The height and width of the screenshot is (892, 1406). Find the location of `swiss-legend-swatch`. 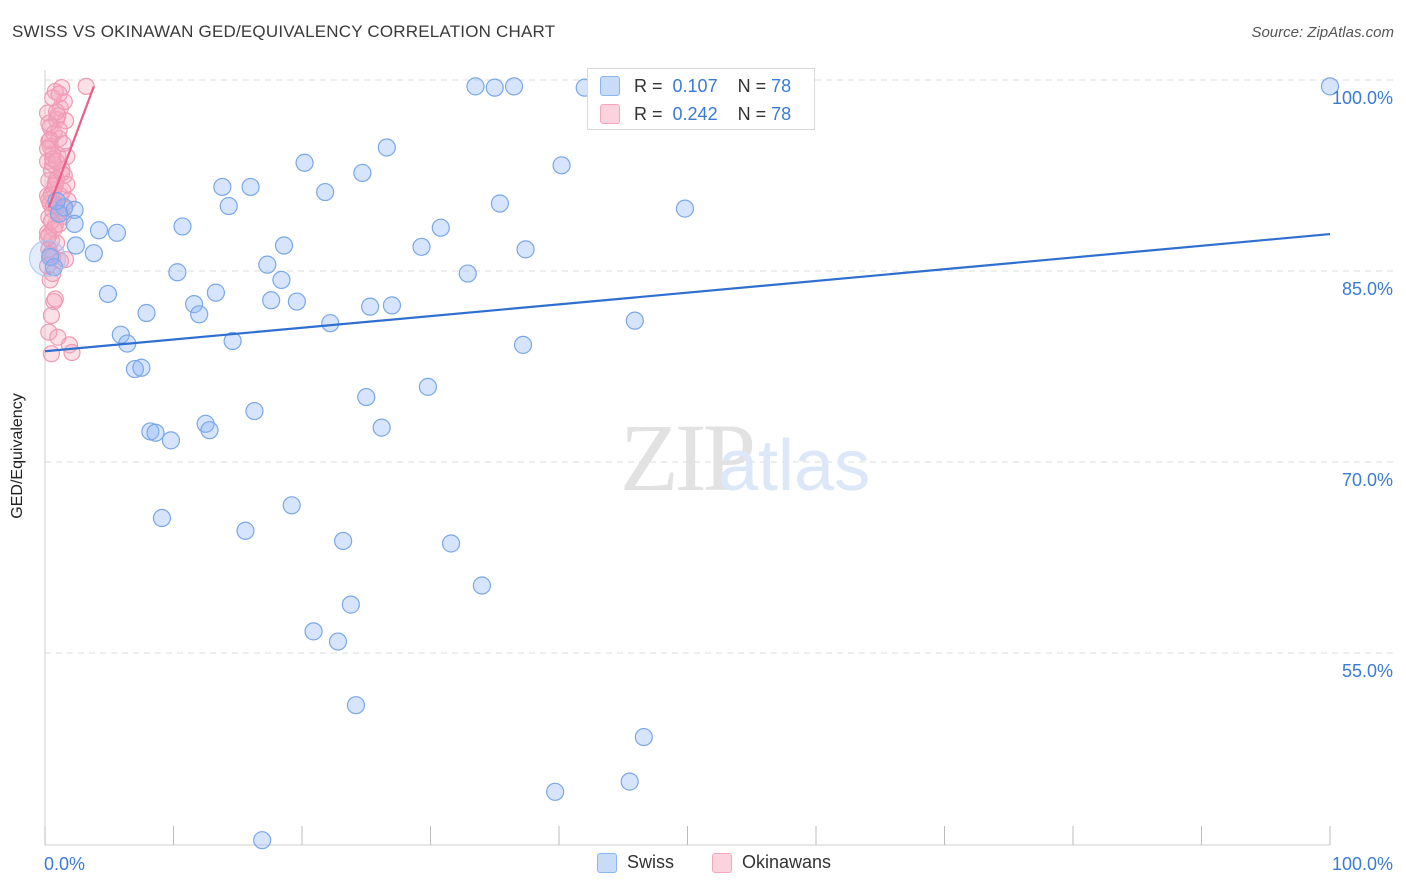

swiss-legend-swatch is located at coordinates (607, 862).